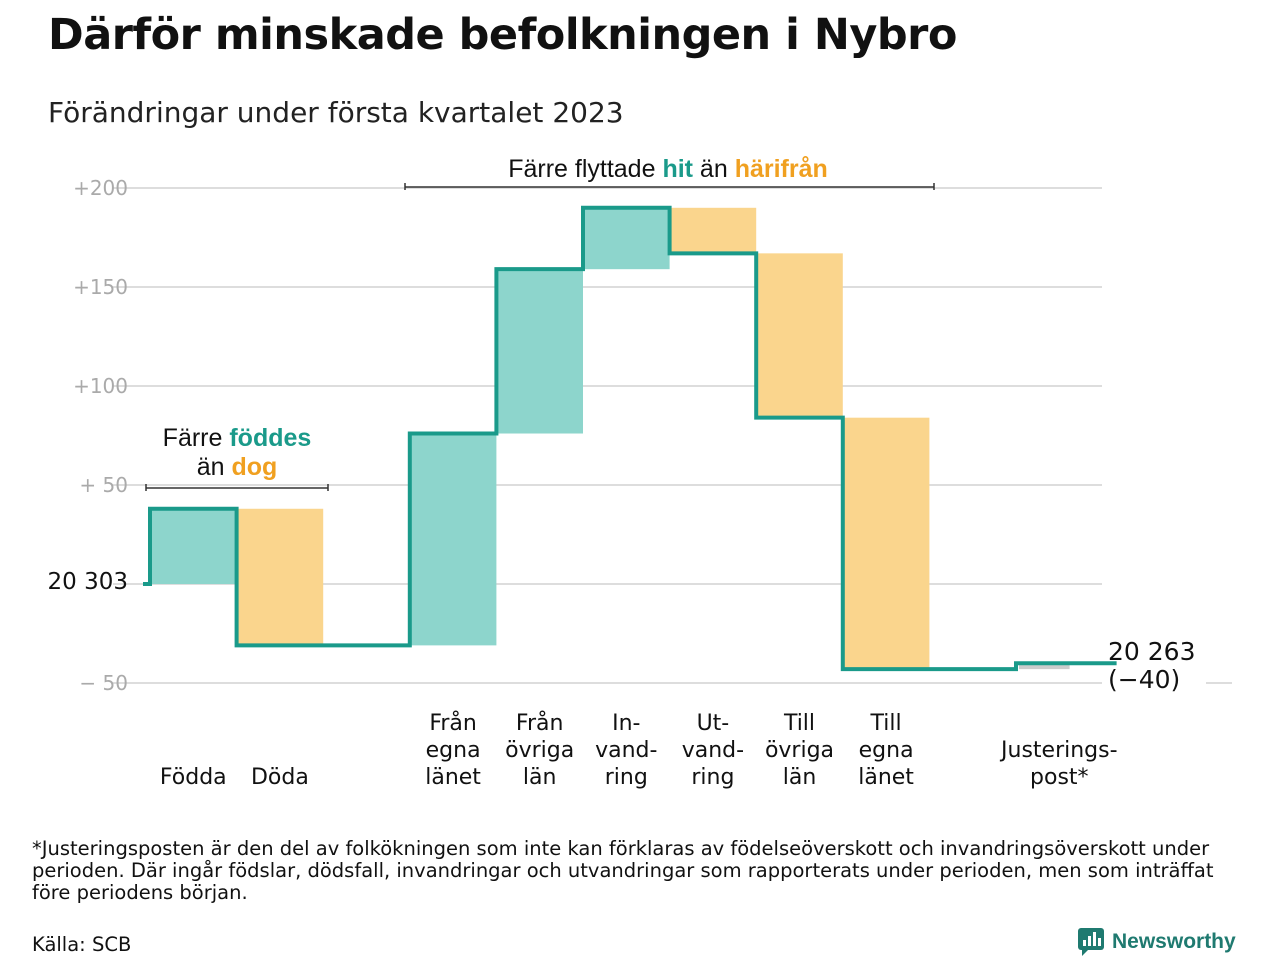  What do you see at coordinates (626, 723) in the screenshot?
I see `category-label: In-` at bounding box center [626, 723].